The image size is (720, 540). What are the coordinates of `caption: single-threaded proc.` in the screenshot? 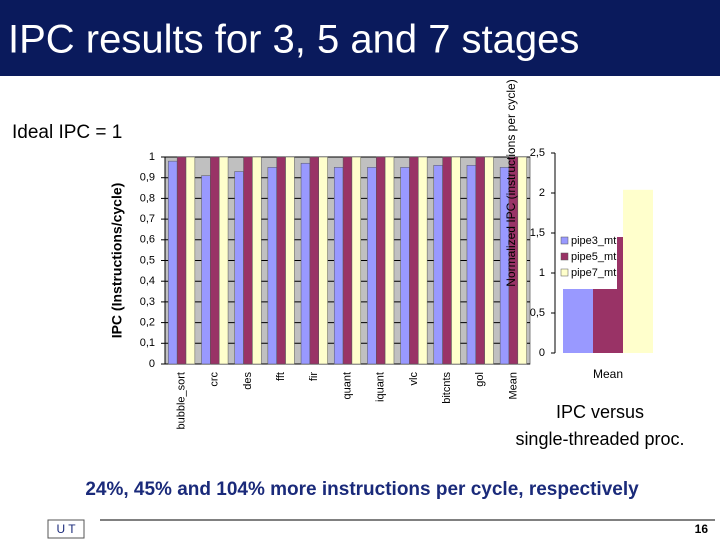 It's located at (599, 439).